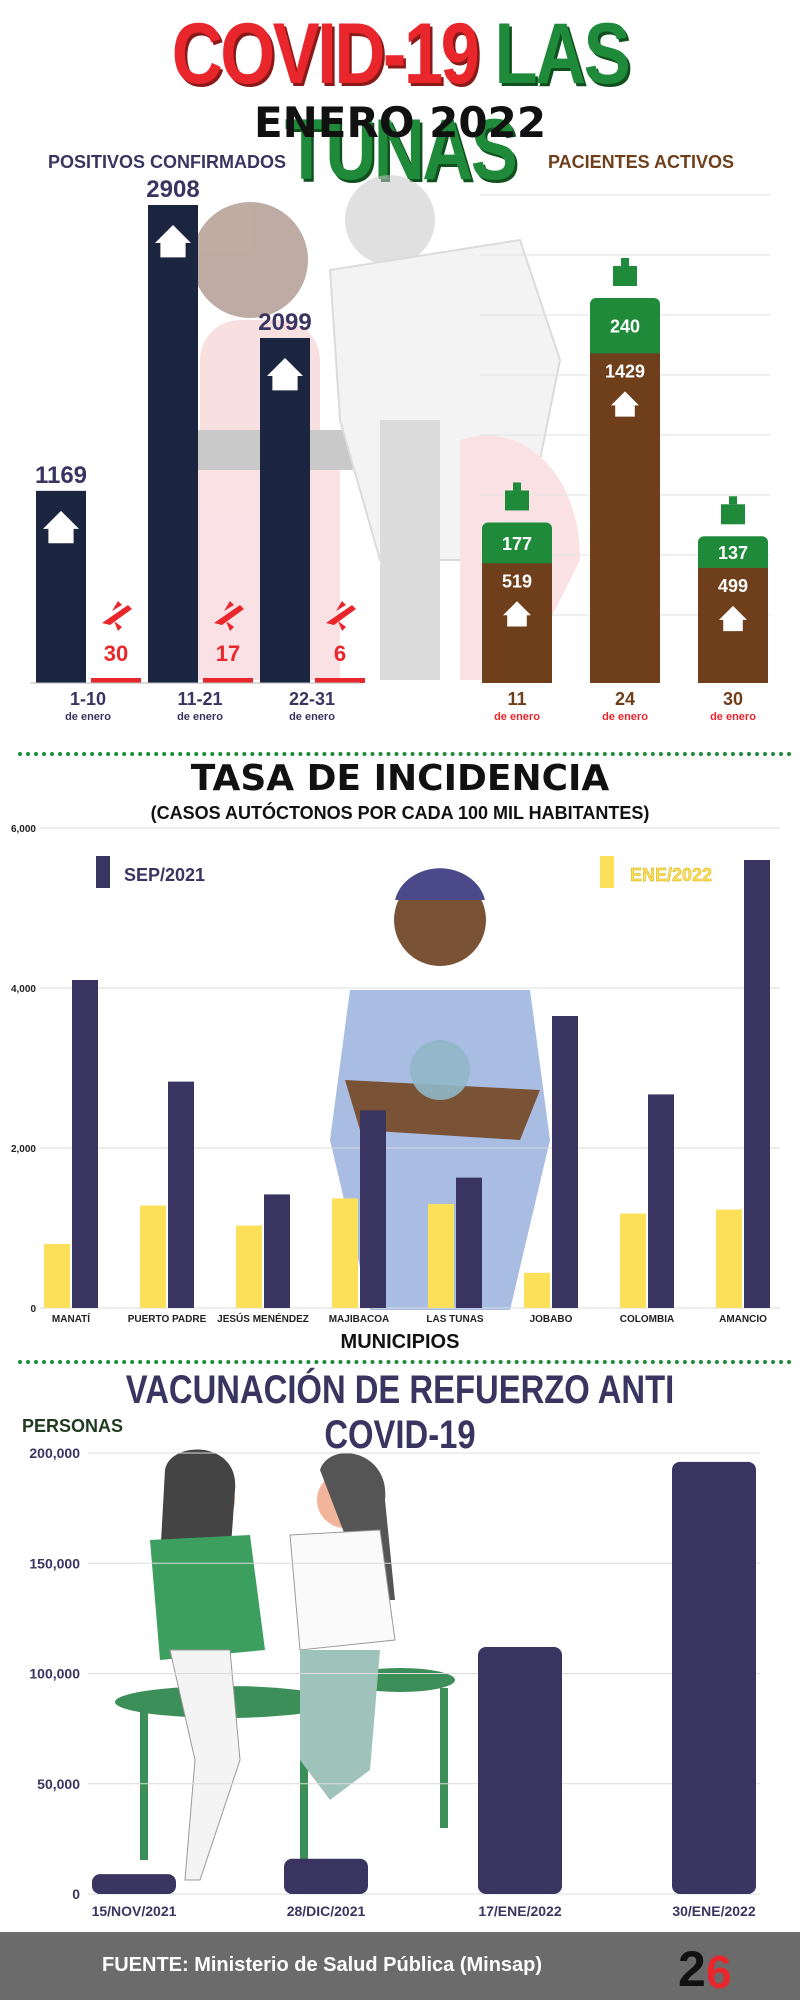 Image resolution: width=800 pixels, height=2000 pixels. Describe the element at coordinates (517, 581) in the screenshot. I see `activos-house-value: 519` at that location.